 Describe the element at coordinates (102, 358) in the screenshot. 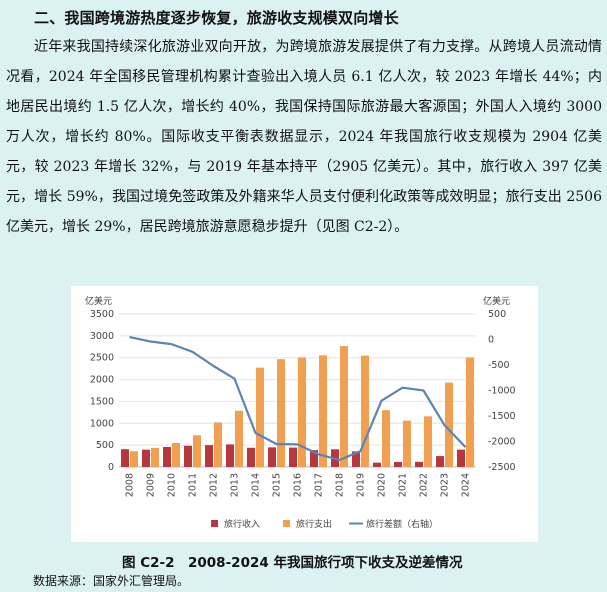

I see `left-tick-label: 2500` at that location.